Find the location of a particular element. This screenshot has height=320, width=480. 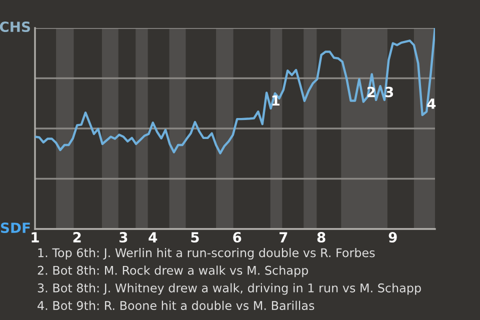

x-tick-label: 4 is located at coordinates (153, 237).